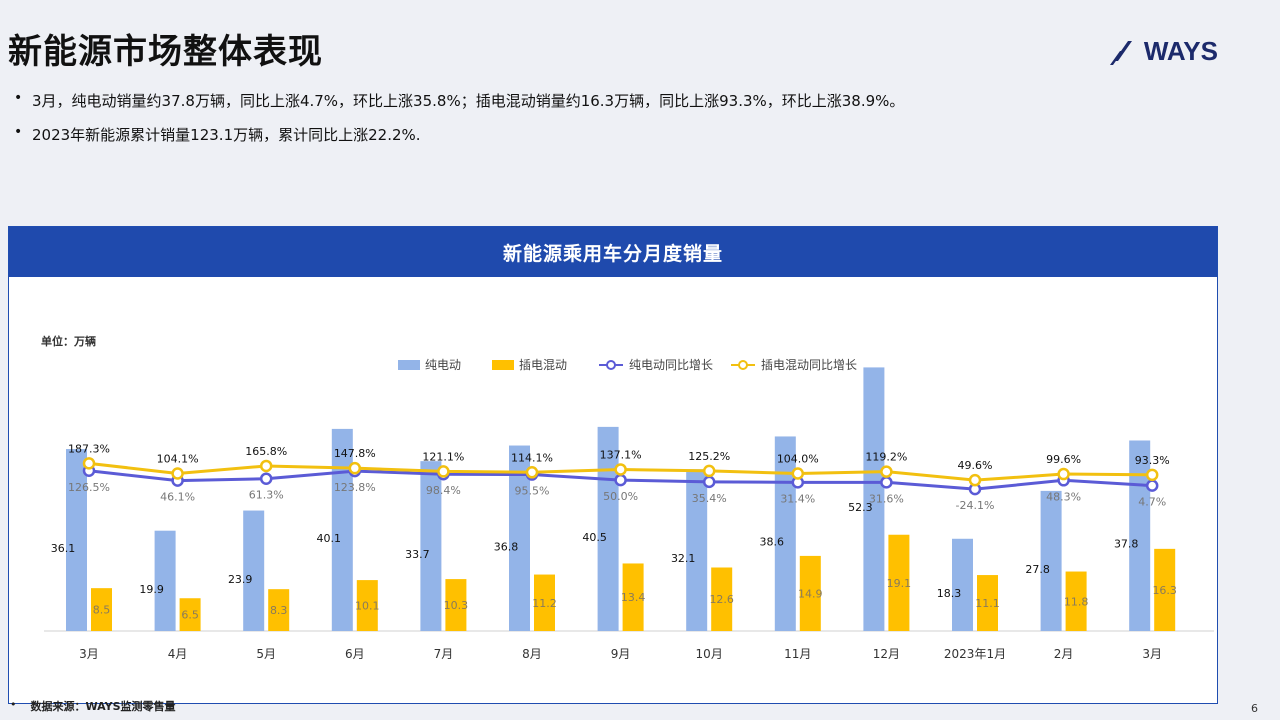  I want to click on x-tick-label: 7月, so click(444, 654).